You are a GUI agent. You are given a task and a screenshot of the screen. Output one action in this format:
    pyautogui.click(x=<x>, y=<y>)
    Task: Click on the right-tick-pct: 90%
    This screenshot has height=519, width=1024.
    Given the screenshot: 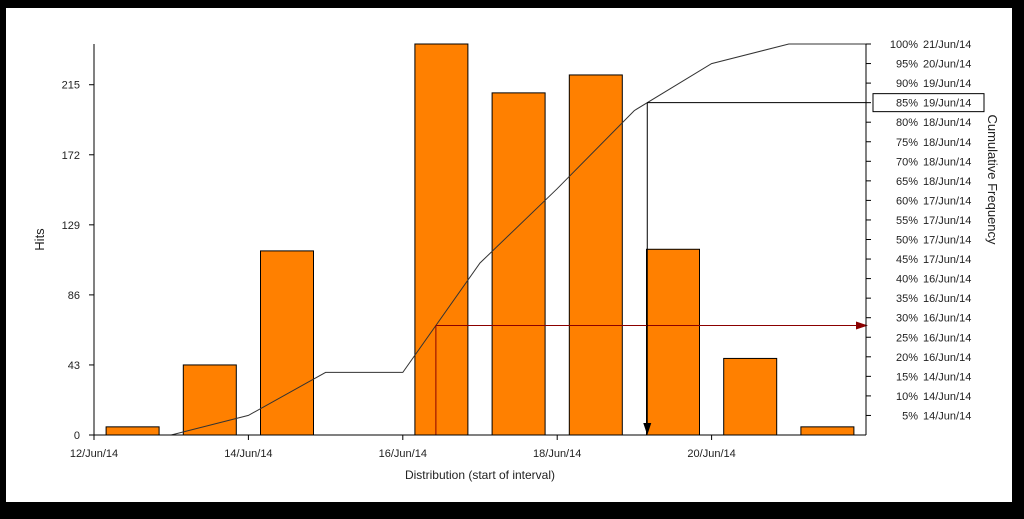 What is the action you would take?
    pyautogui.click(x=907, y=84)
    